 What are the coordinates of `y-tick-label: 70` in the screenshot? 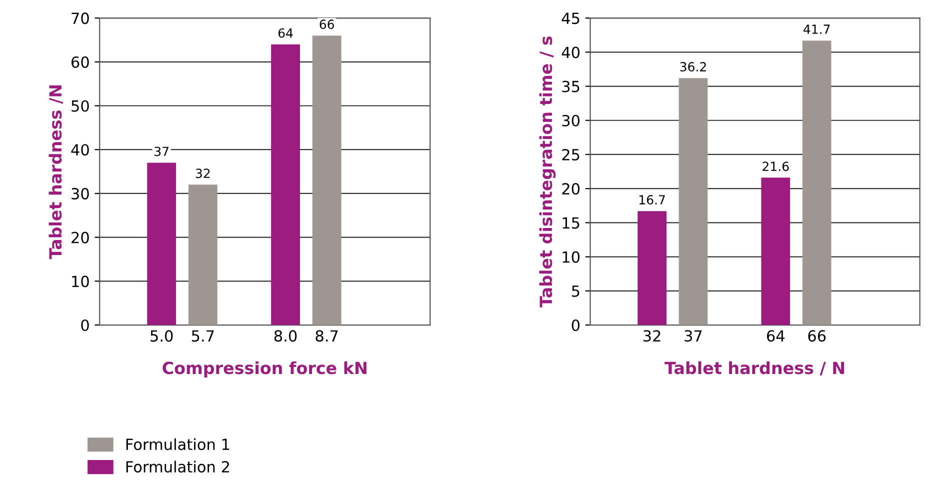 It's located at (80, 18).